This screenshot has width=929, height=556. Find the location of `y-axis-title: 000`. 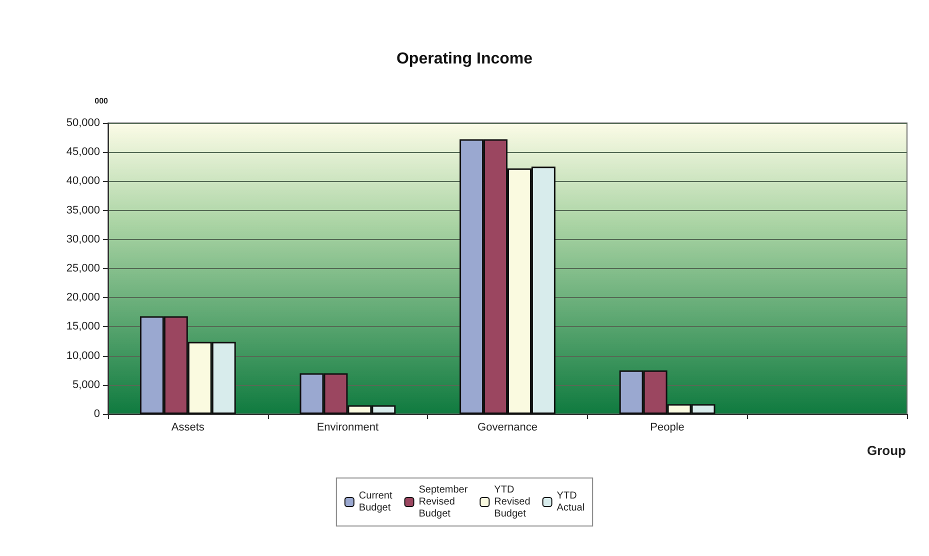

y-axis-title: 000 is located at coordinates (101, 101).